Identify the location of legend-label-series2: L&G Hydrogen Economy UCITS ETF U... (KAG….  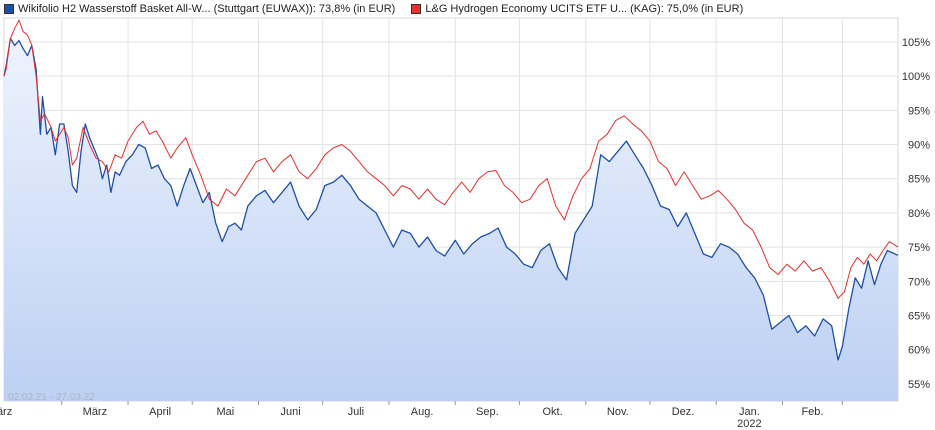
(584, 9).